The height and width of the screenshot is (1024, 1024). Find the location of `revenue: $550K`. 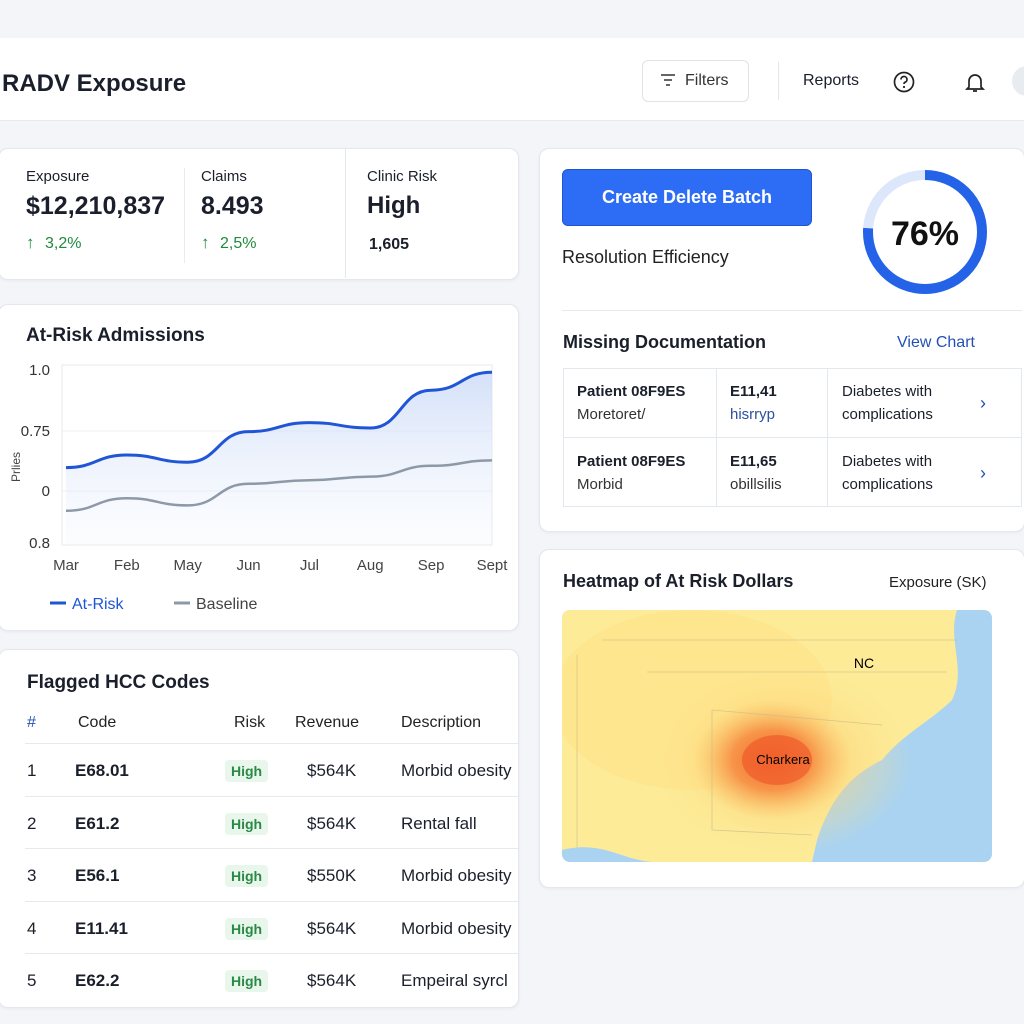

revenue: $550K is located at coordinates (332, 875).